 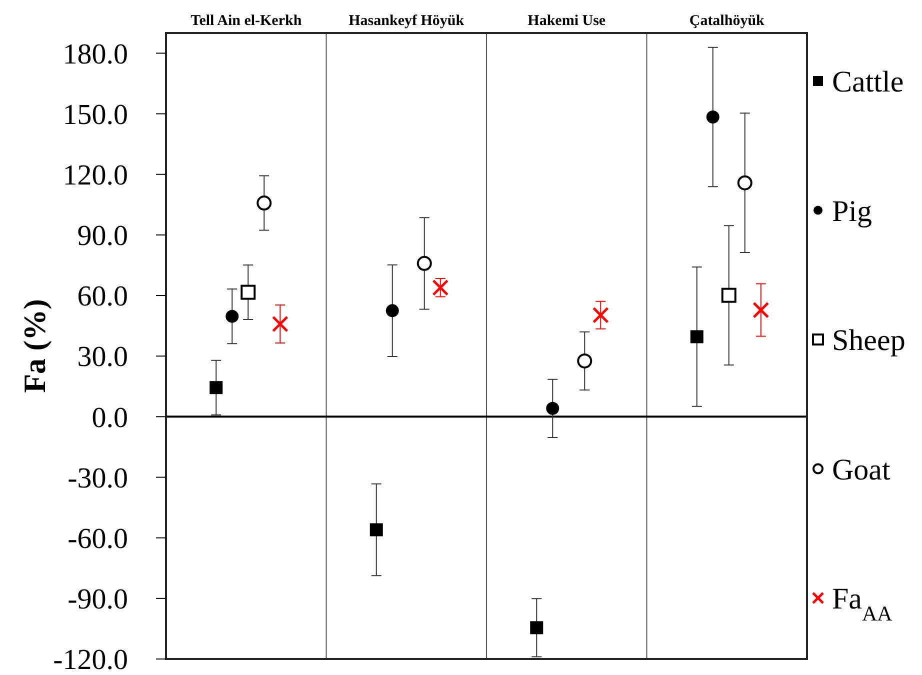 What do you see at coordinates (102, 296) in the screenshot?
I see `y-tick-label: 60.0` at bounding box center [102, 296].